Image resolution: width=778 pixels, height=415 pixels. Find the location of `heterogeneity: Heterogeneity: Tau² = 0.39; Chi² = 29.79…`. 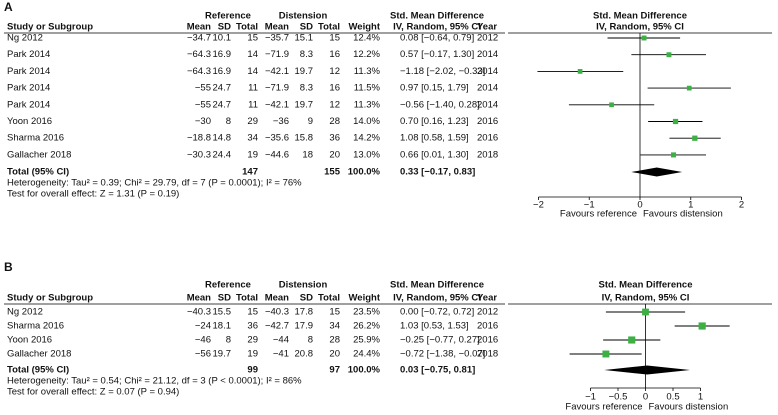

heterogeneity: Heterogeneity: Tau² = 0.39; Chi² = 29.79… is located at coordinates (154, 183).